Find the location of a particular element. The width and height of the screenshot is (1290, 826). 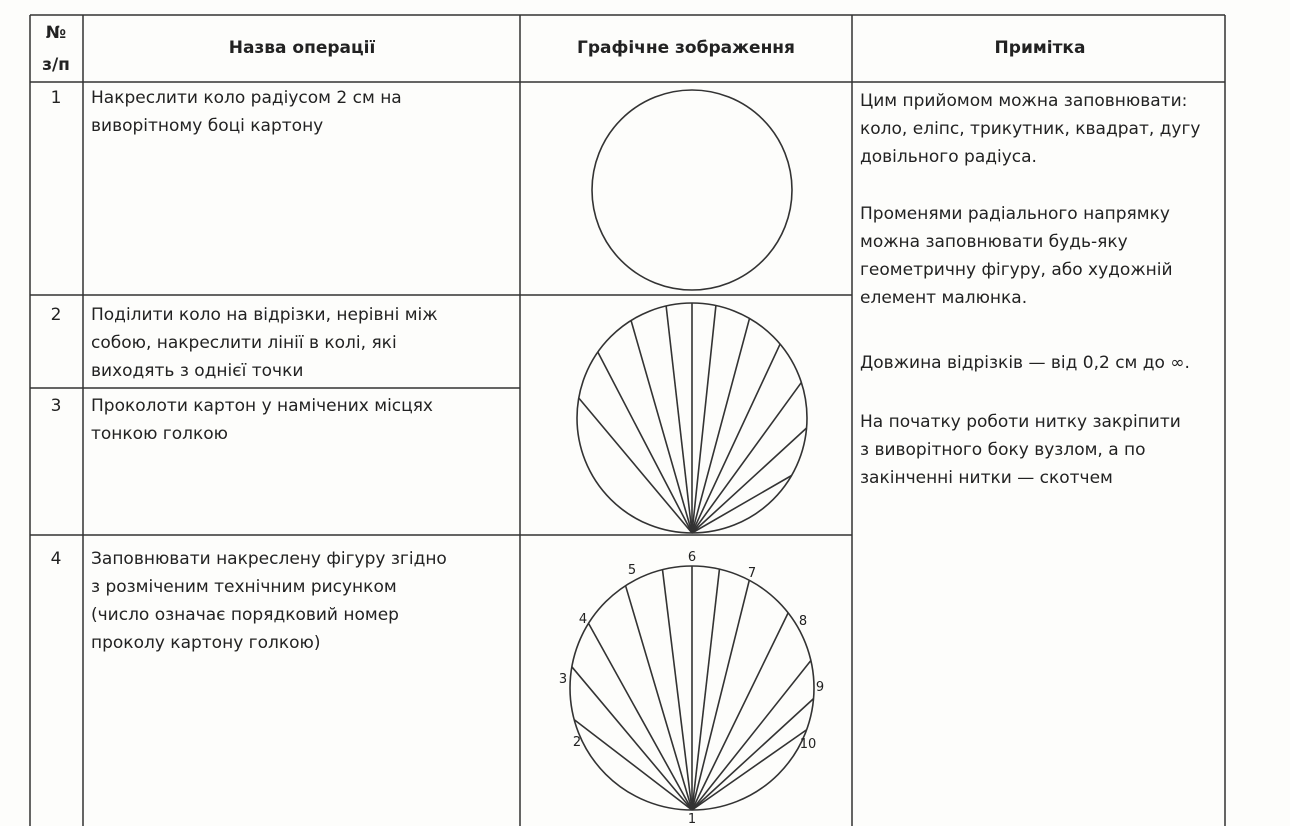

text: Накреслити коло радіусом 2 см на is located at coordinates (246, 98).